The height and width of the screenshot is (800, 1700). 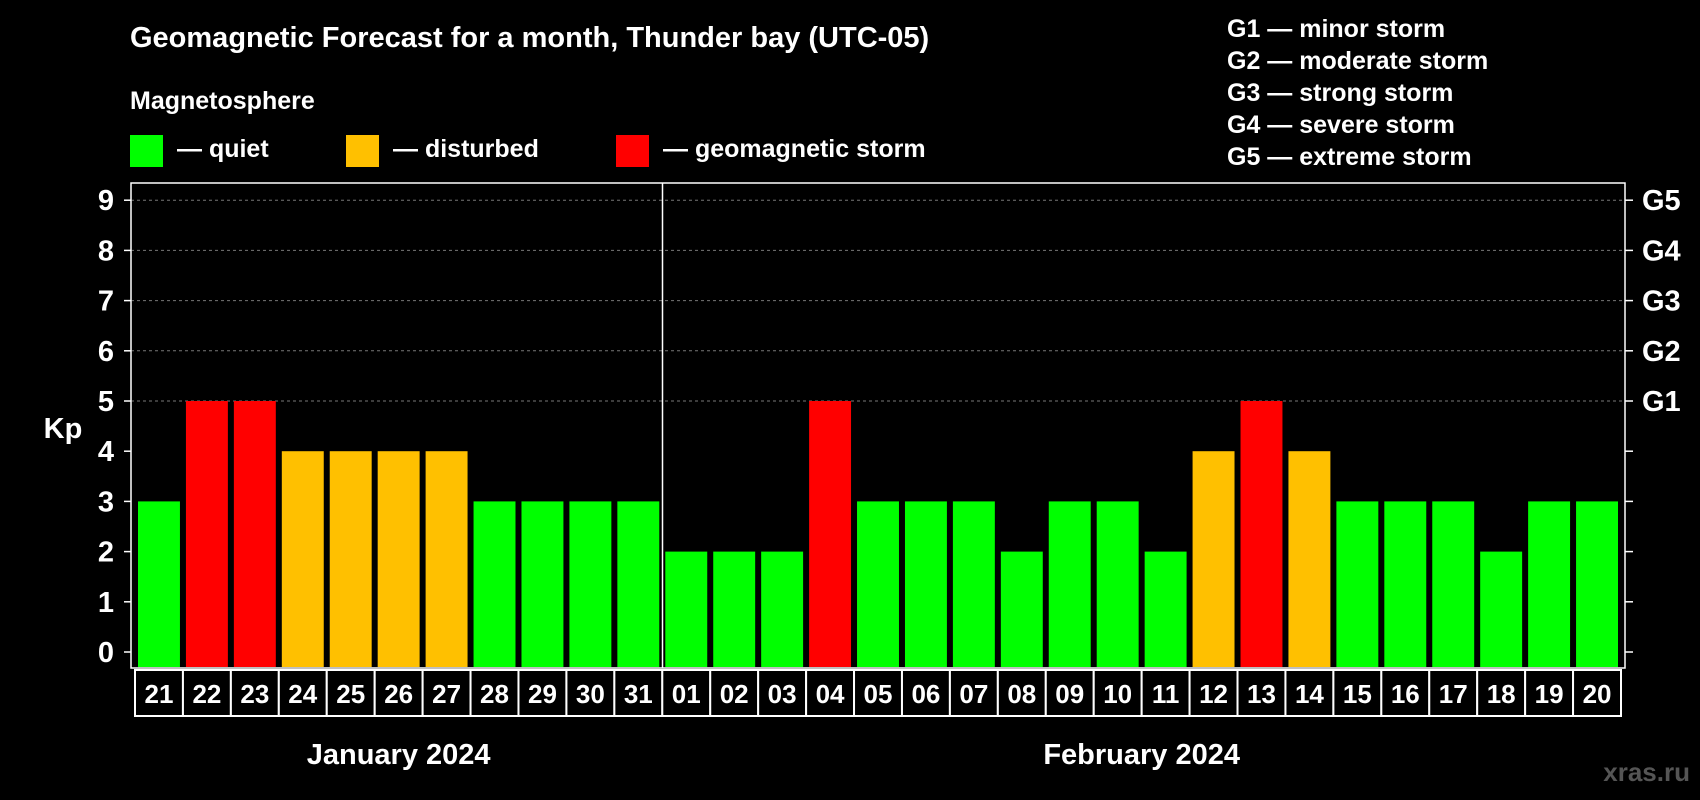 I want to click on storm-scale-item: G1 — minor storm, so click(x=1336, y=29).